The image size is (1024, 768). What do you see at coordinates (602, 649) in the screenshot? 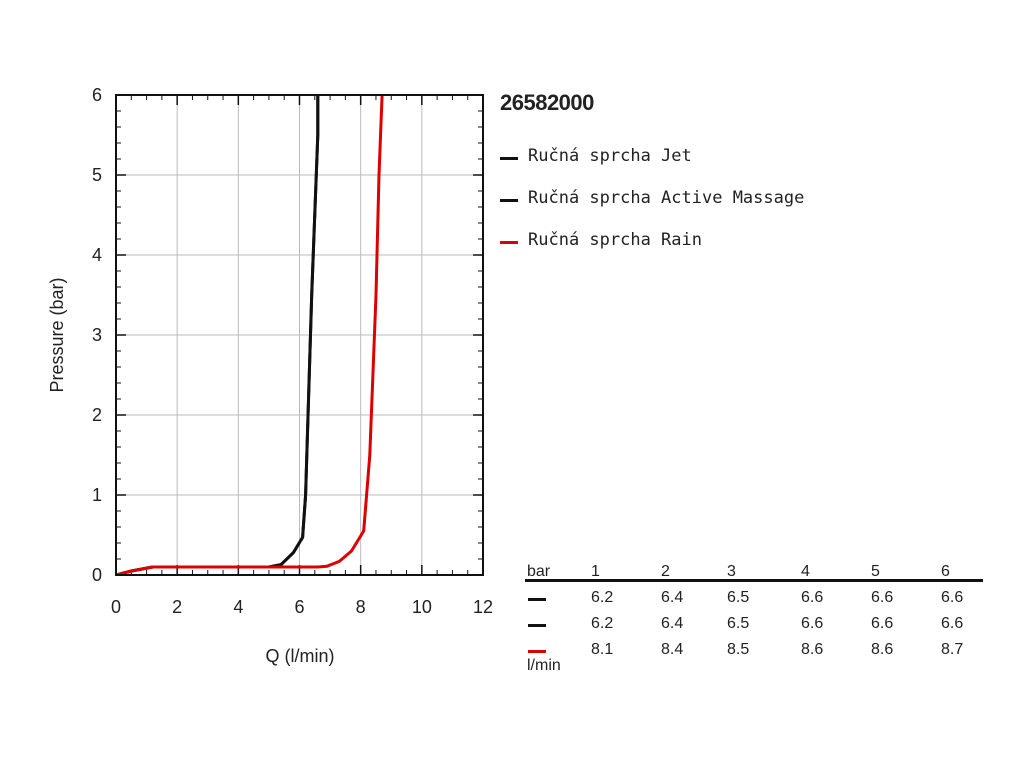
I see `table-cell: 8.1` at bounding box center [602, 649].